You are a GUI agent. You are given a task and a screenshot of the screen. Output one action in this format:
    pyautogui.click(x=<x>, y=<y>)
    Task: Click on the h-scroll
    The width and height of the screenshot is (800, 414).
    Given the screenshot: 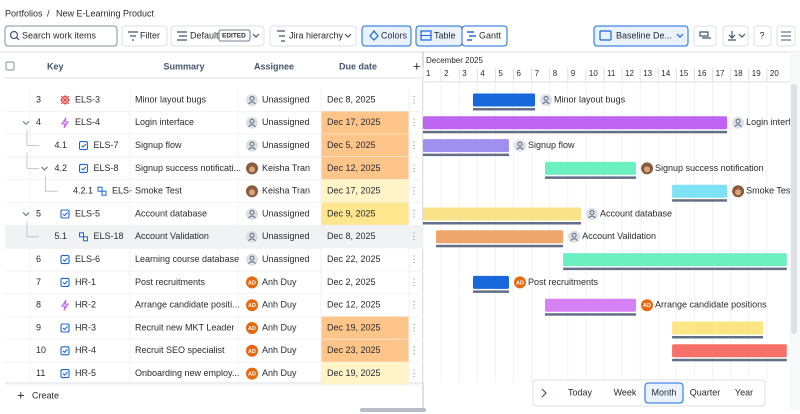 What is the action you would take?
    pyautogui.click(x=393, y=410)
    